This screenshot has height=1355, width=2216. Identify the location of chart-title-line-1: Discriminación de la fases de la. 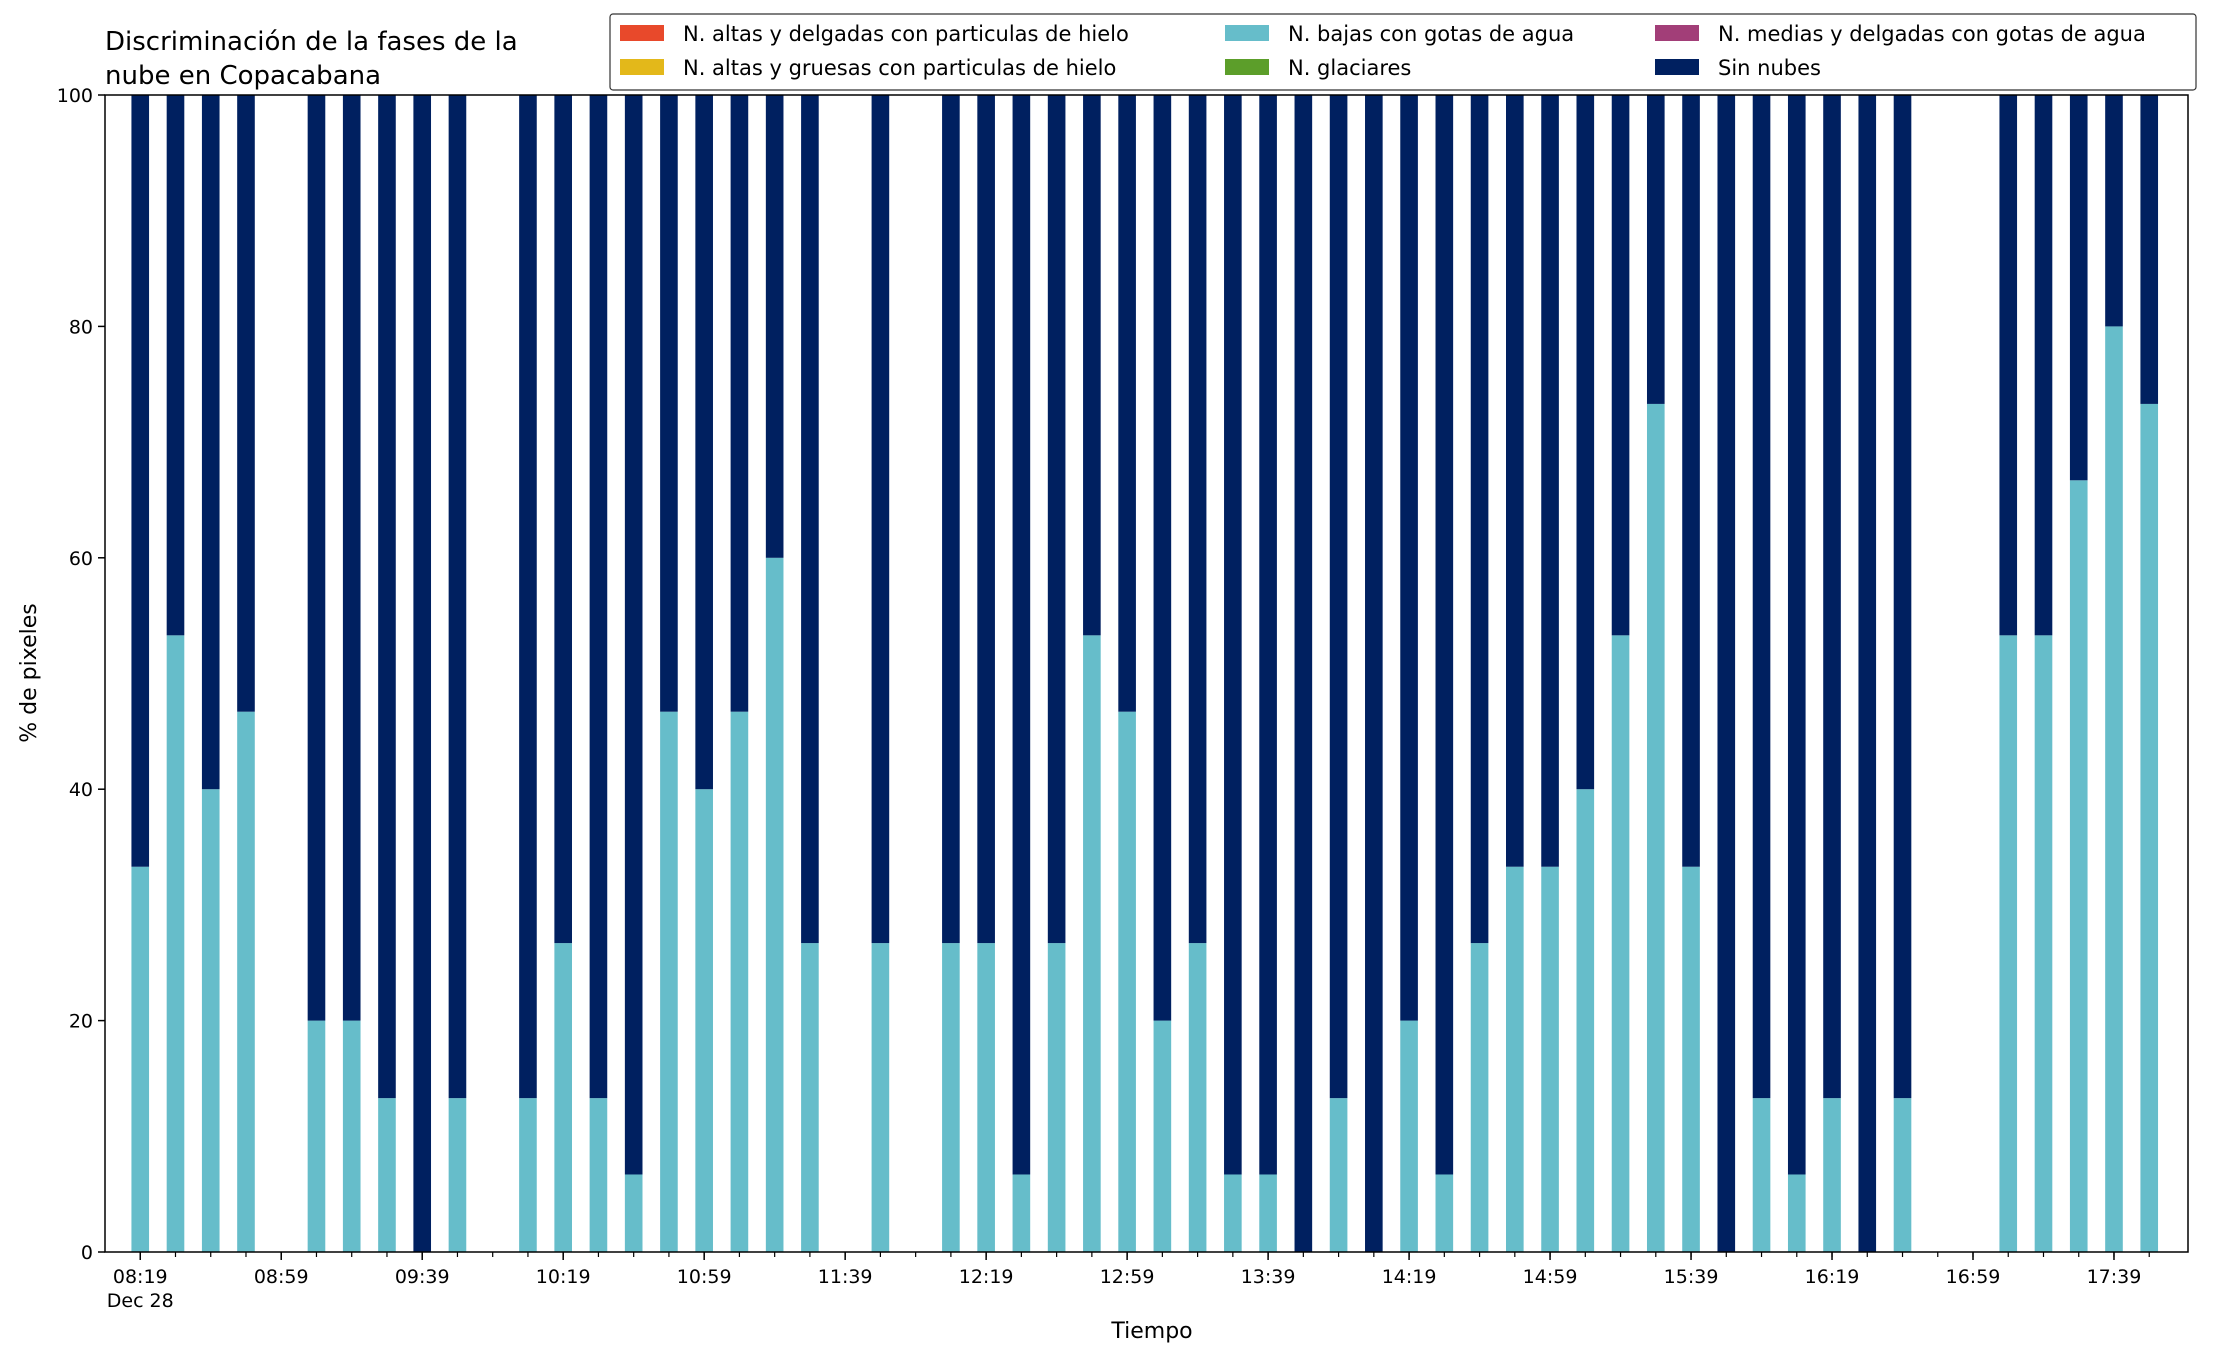
(311, 42).